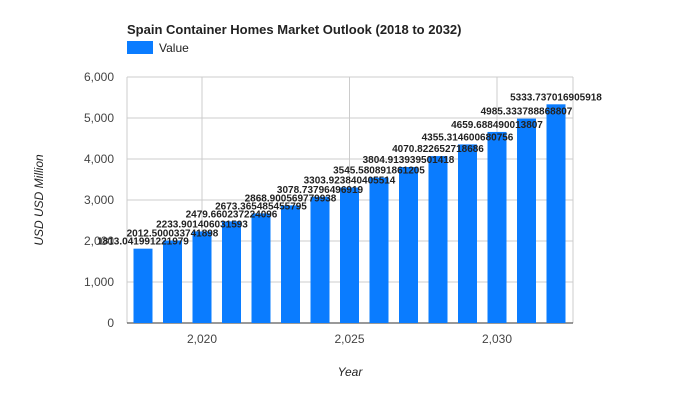 This screenshot has height=400, width=700. Describe the element at coordinates (99, 241) in the screenshot. I see `y-tick-label: 2,000` at that location.